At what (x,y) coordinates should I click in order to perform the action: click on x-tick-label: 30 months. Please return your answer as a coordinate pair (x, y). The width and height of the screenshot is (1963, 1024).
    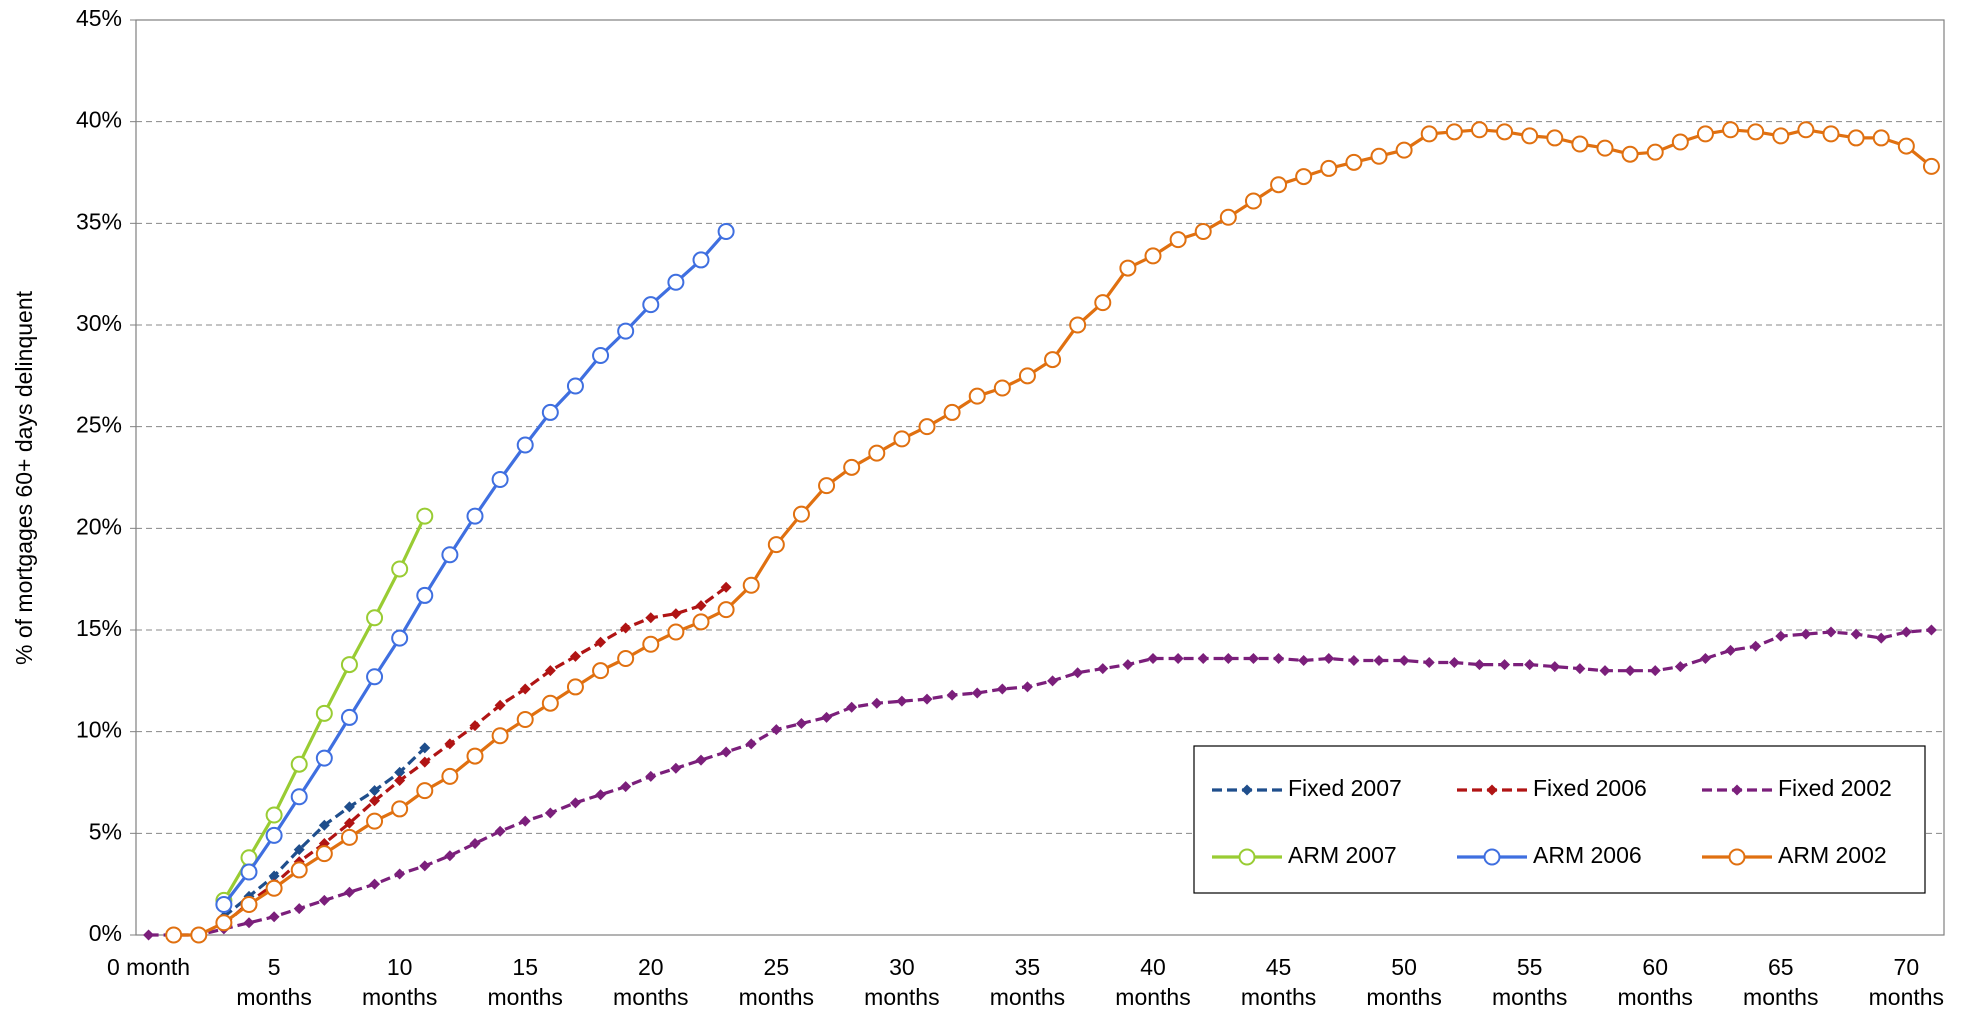
    Looking at the image, I should click on (902, 982).